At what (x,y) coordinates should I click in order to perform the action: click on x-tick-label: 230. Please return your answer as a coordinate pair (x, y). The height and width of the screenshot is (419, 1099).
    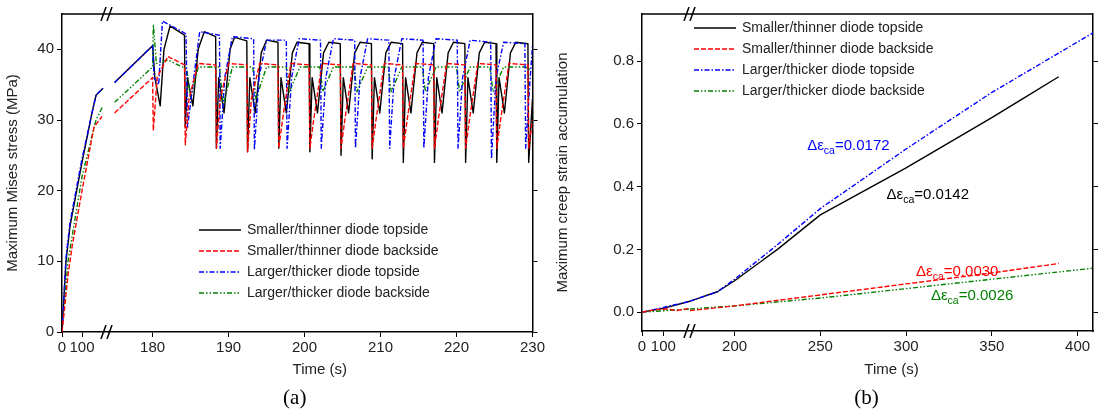
    Looking at the image, I should click on (532, 347).